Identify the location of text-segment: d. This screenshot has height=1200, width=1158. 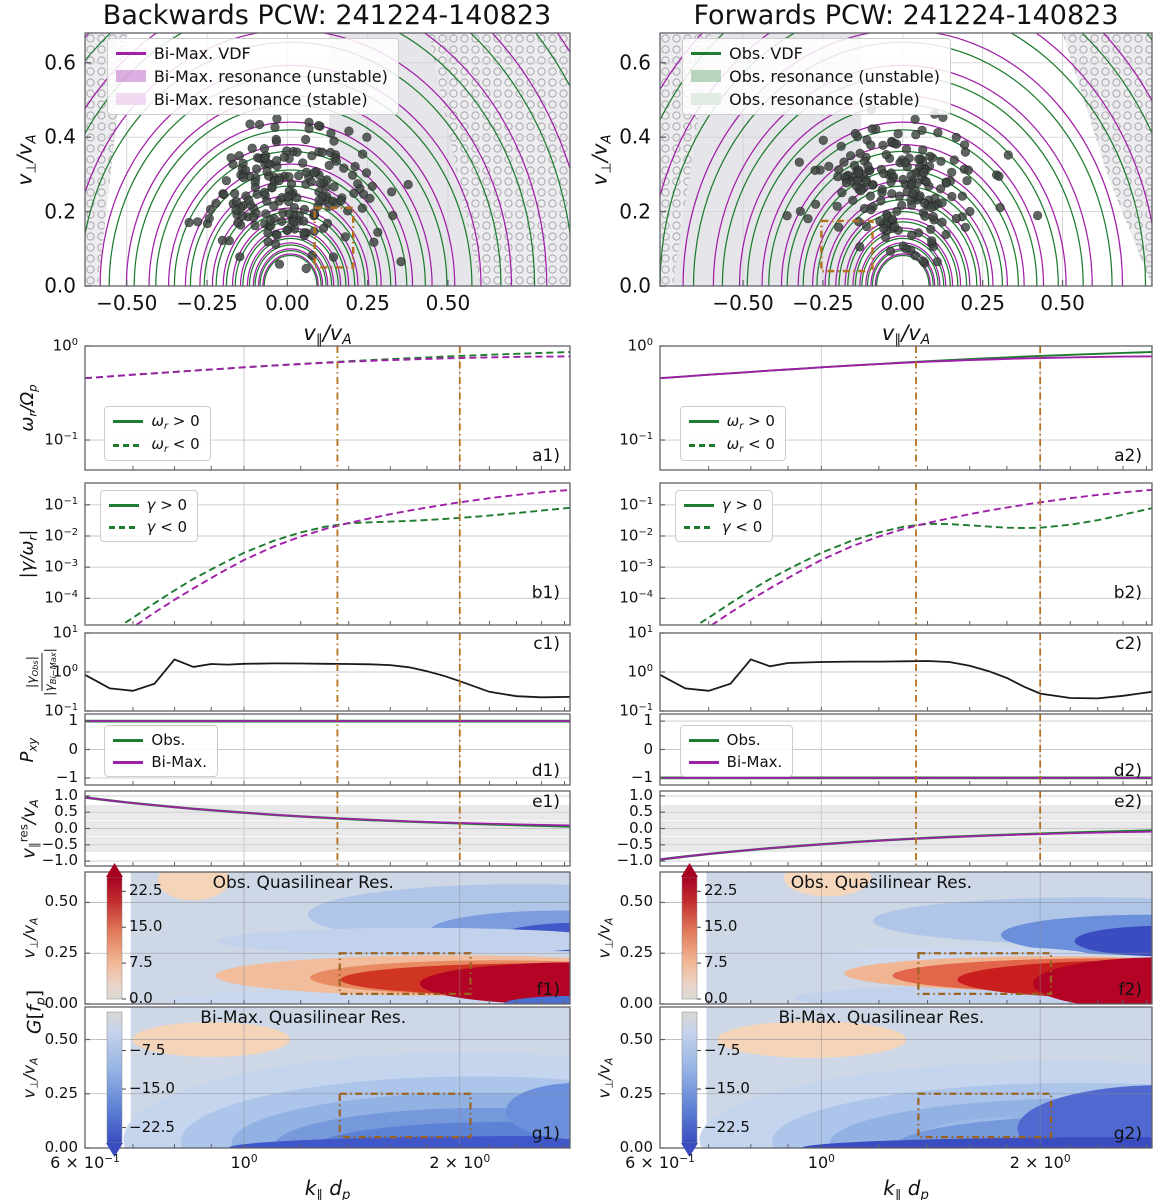
(332, 1188).